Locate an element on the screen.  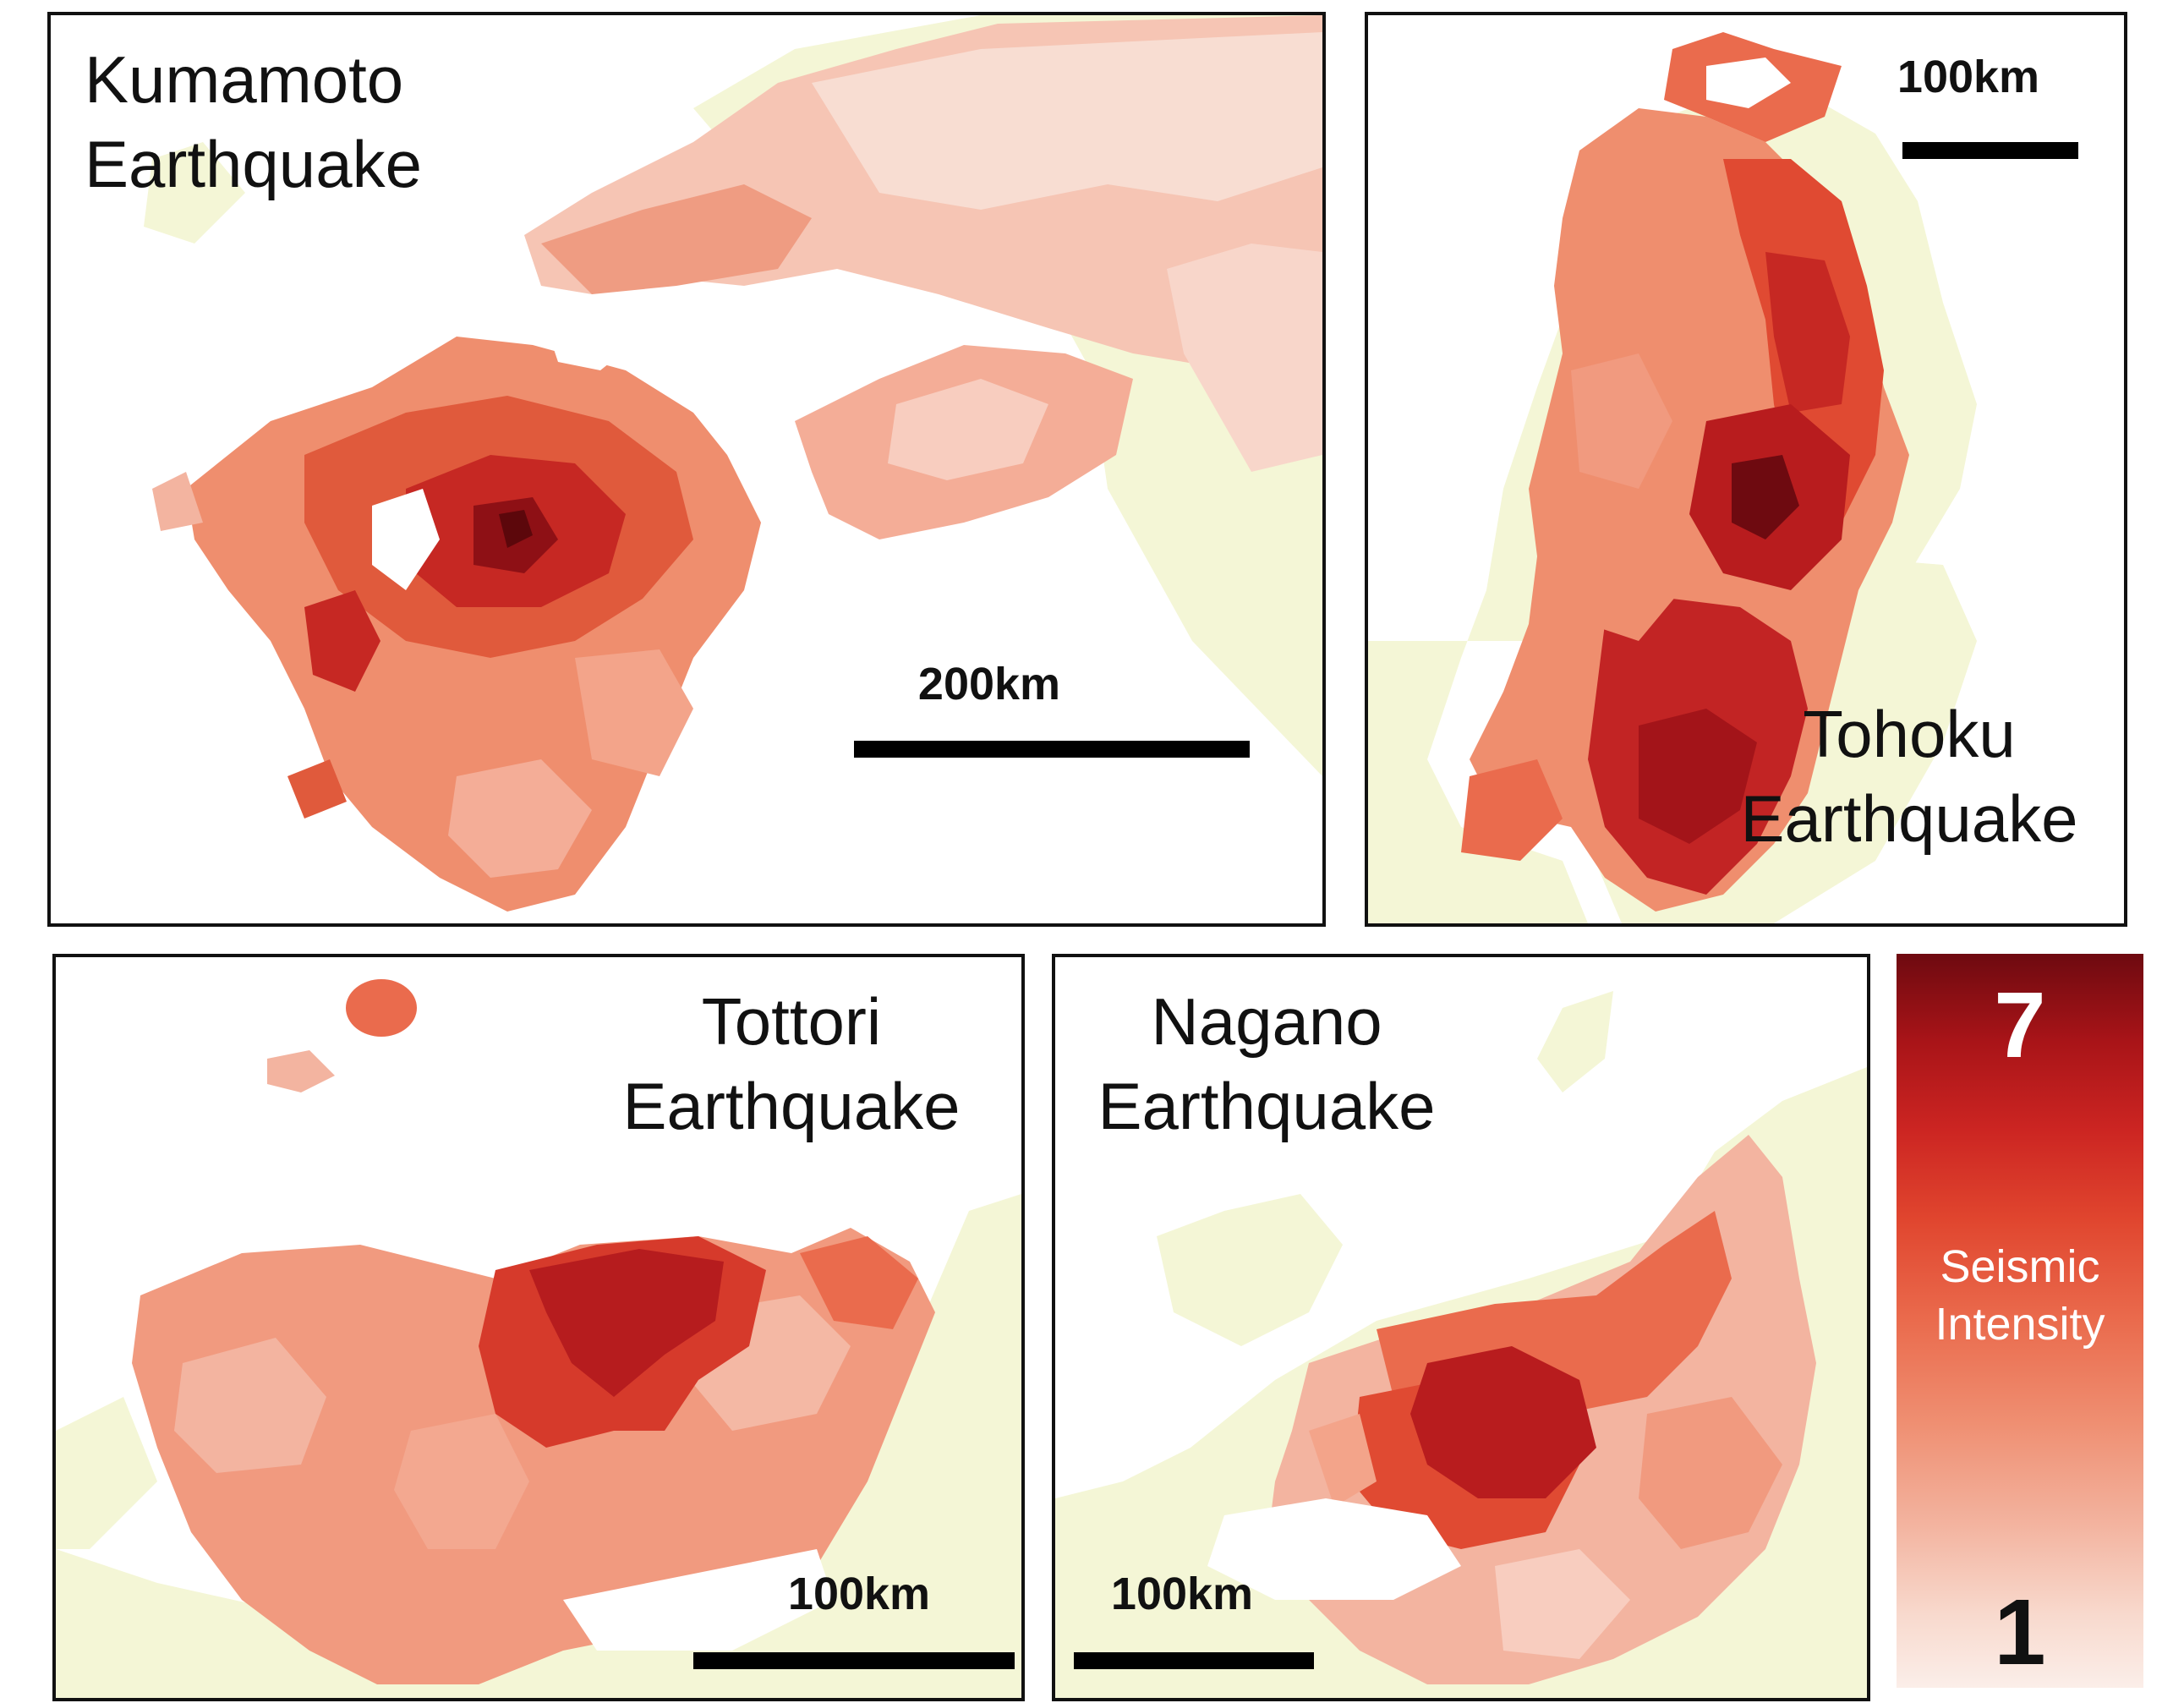
tottori-scale-label: 100km is located at coordinates (859, 1594).